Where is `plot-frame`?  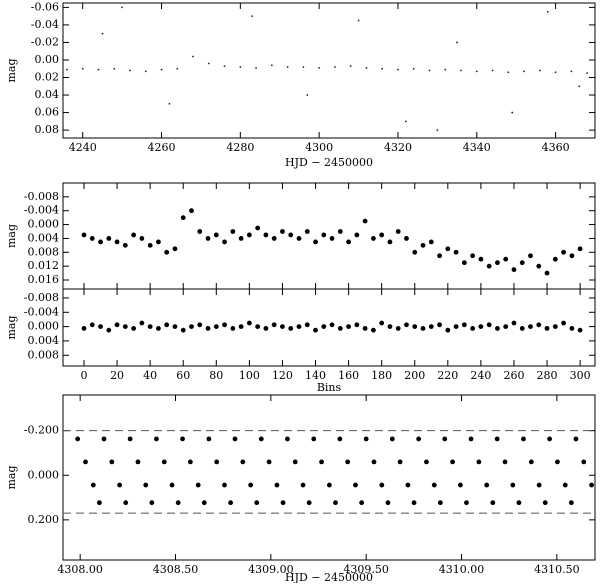
plot-frame is located at coordinates (329, 327).